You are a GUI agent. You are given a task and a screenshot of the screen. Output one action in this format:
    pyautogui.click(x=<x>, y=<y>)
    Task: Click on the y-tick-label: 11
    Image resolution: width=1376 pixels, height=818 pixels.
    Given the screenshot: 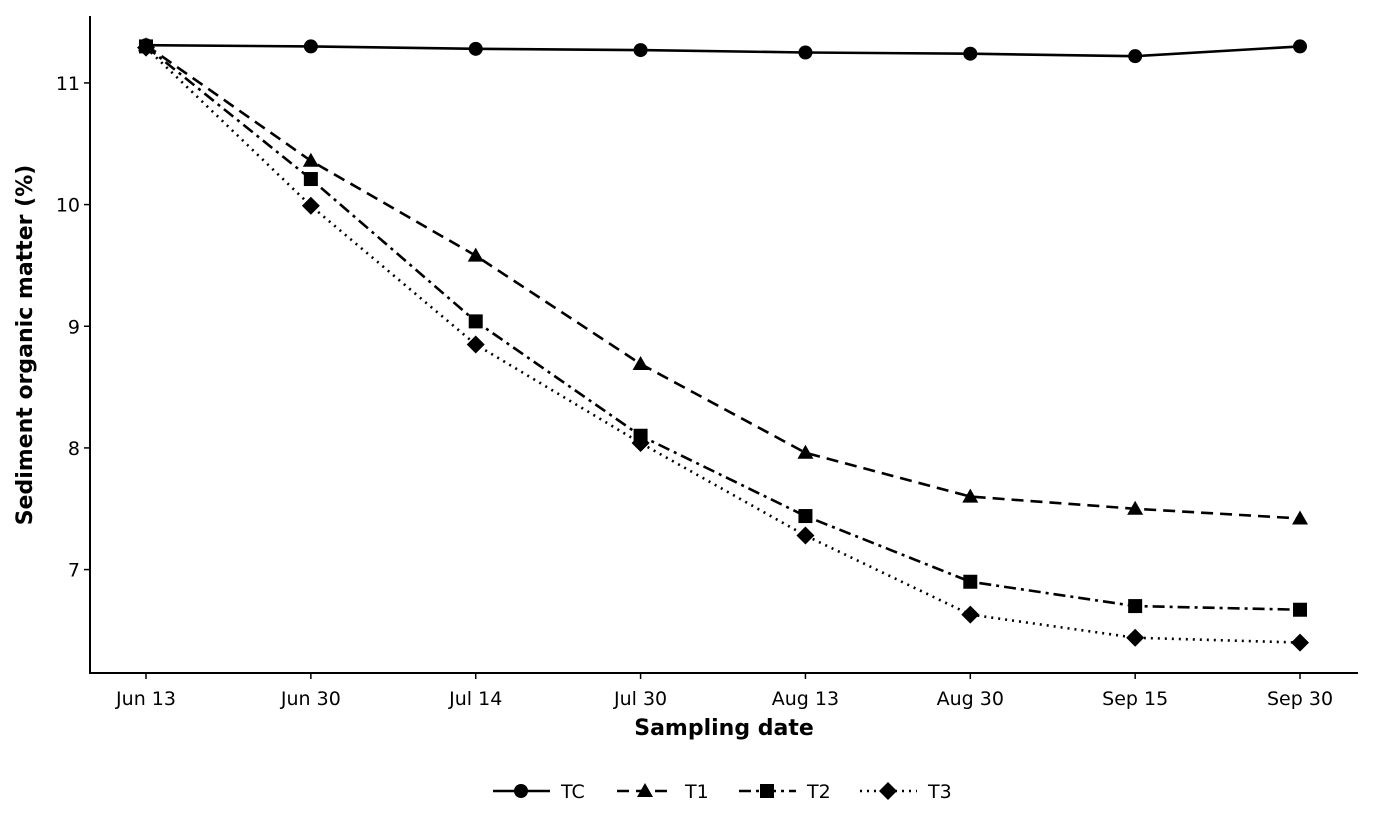 What is the action you would take?
    pyautogui.click(x=68, y=84)
    